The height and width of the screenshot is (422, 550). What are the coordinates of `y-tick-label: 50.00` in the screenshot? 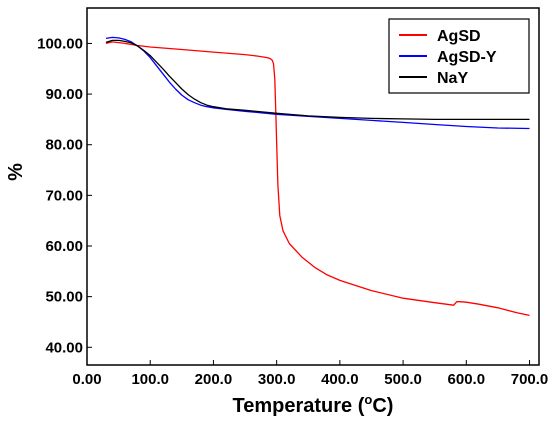 It's located at (64, 297).